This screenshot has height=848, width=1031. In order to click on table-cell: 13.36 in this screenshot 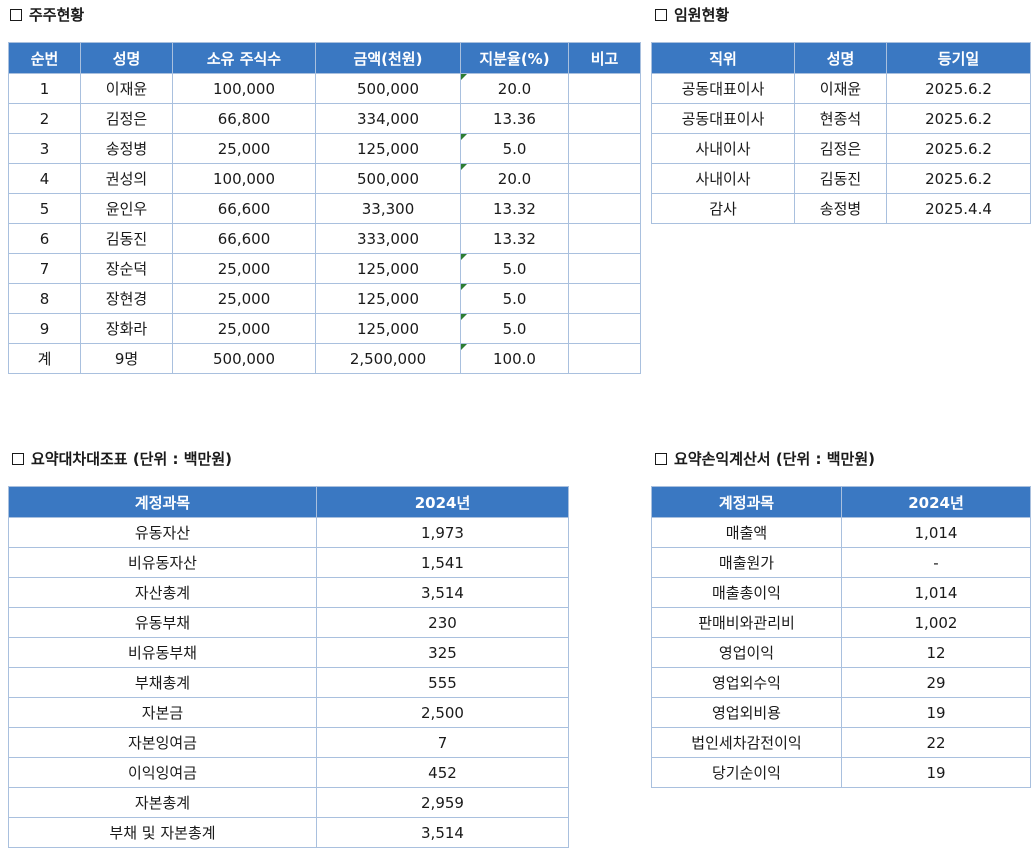, I will do `click(514, 118)`.